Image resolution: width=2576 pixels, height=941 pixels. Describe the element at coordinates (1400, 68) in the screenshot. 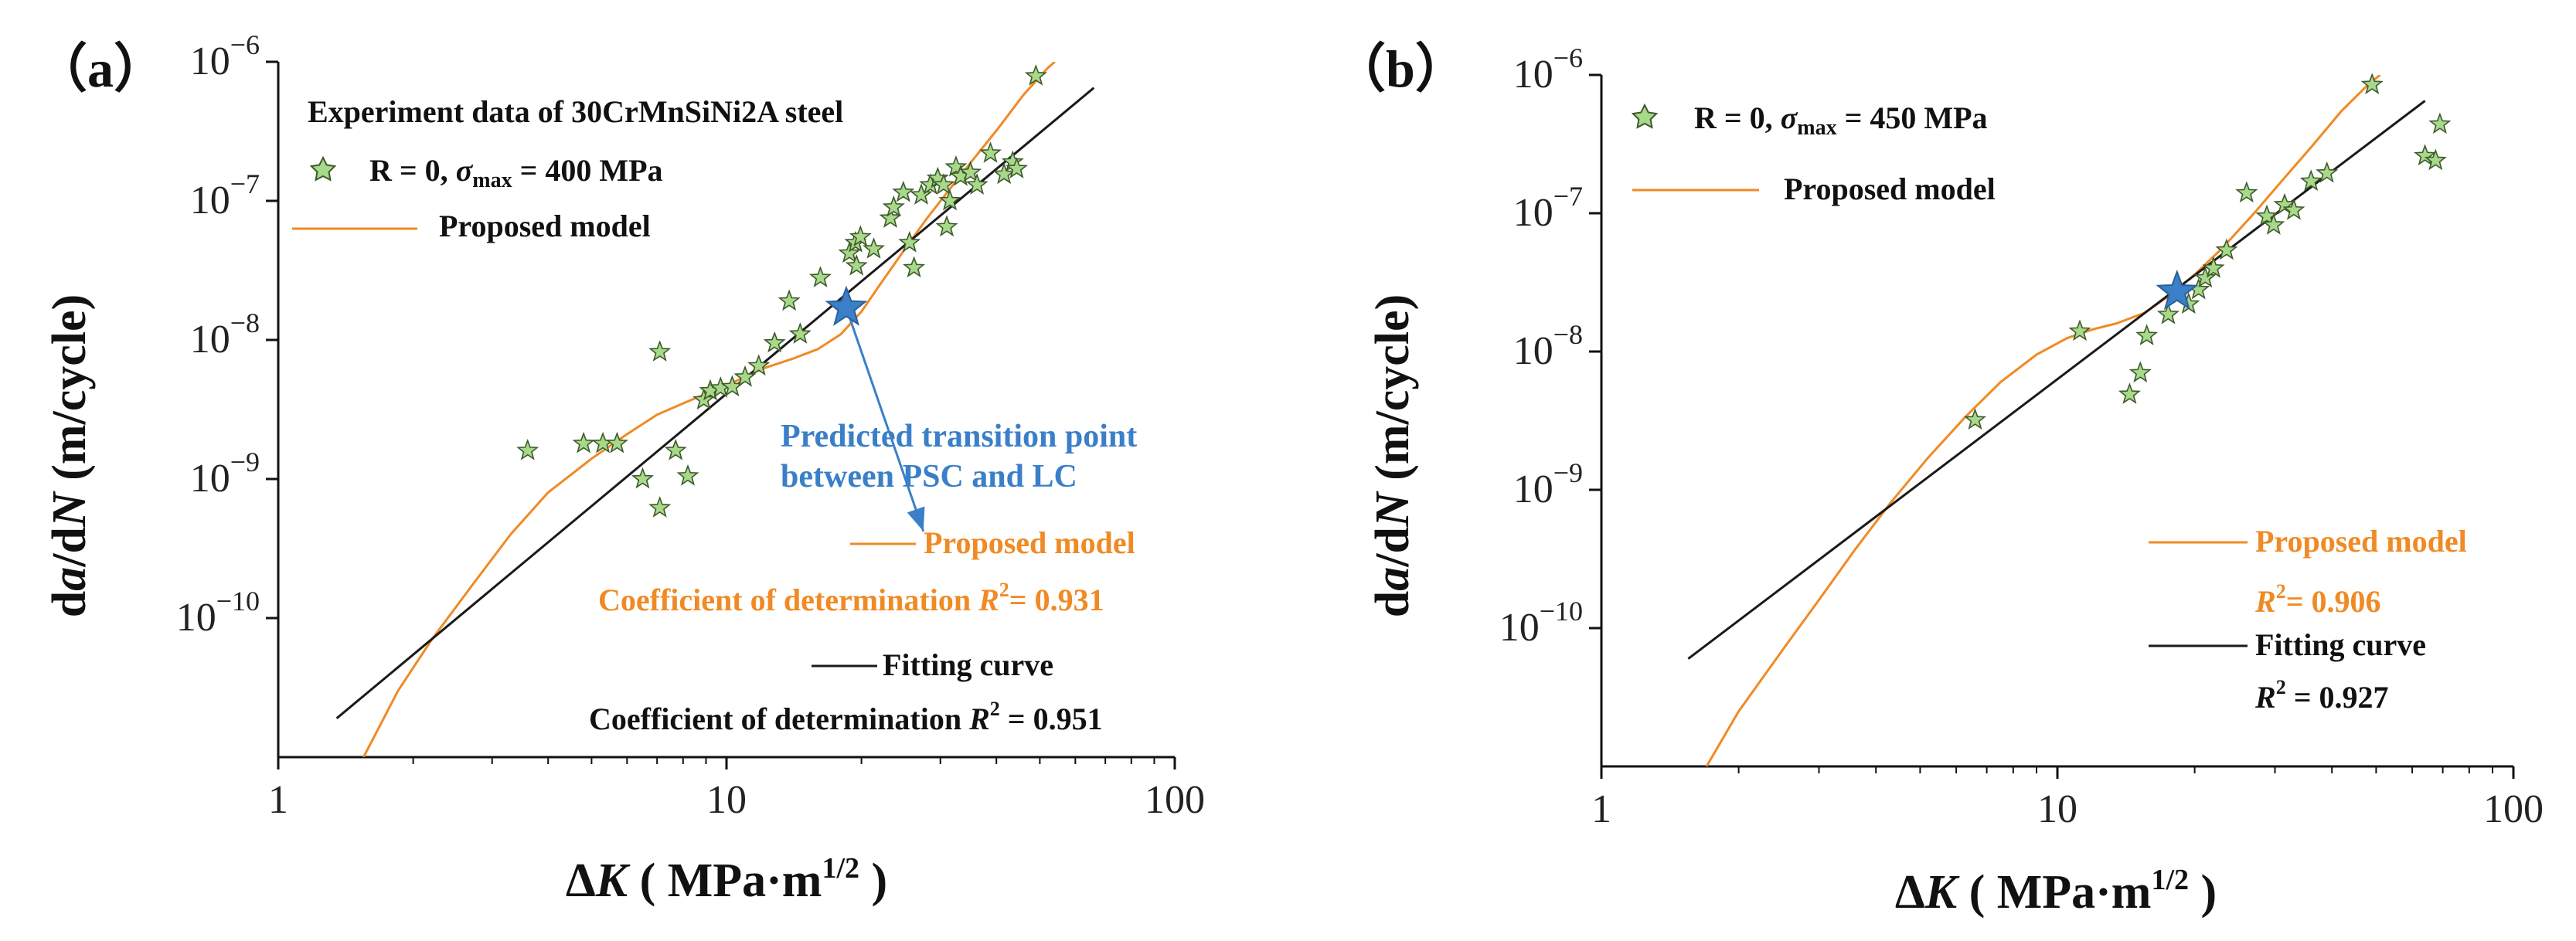

I see `panel-b-label: （b）` at that location.